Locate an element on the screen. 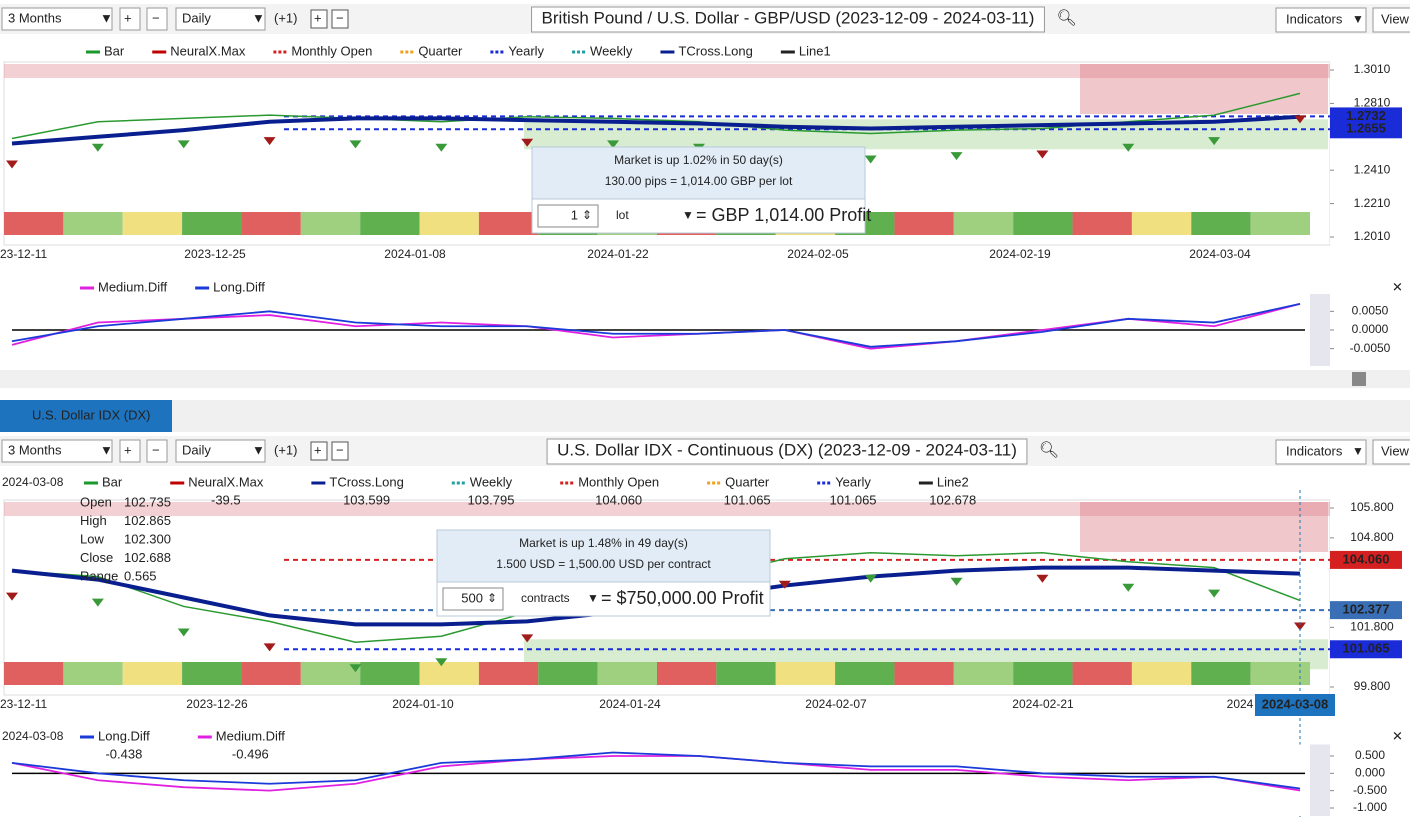  ohlc-value: 102.688 is located at coordinates (147, 557).